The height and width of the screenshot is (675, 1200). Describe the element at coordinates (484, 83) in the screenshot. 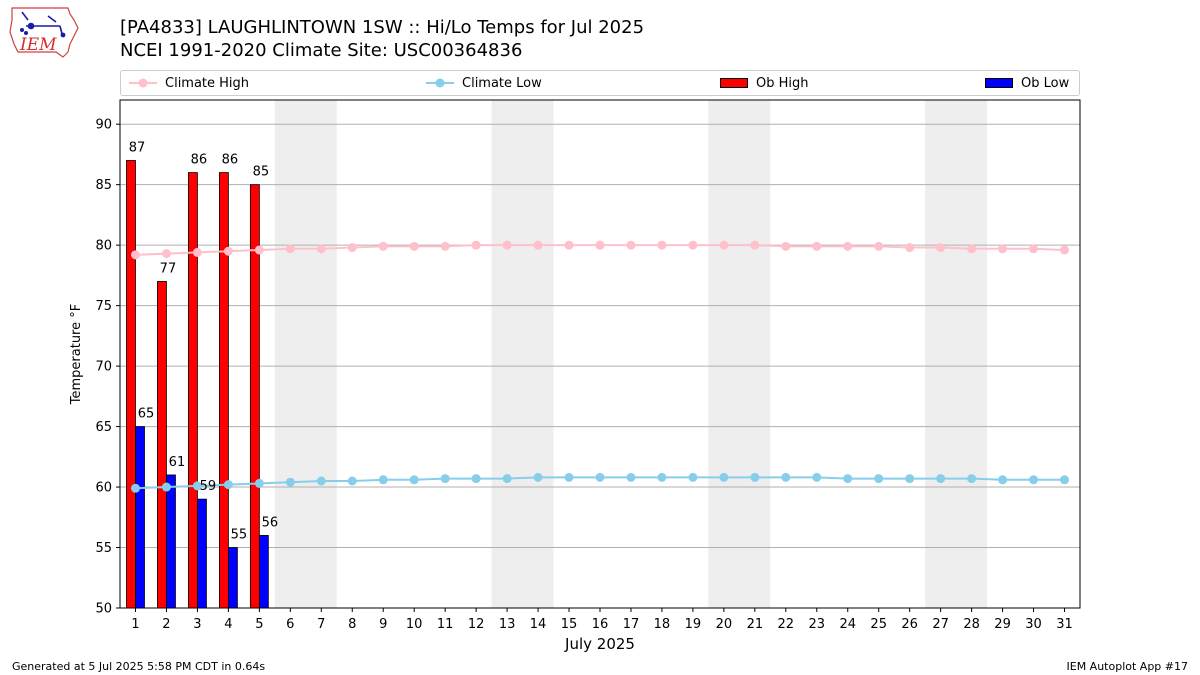

I see `legend-item-climate-low: Climate Low` at that location.